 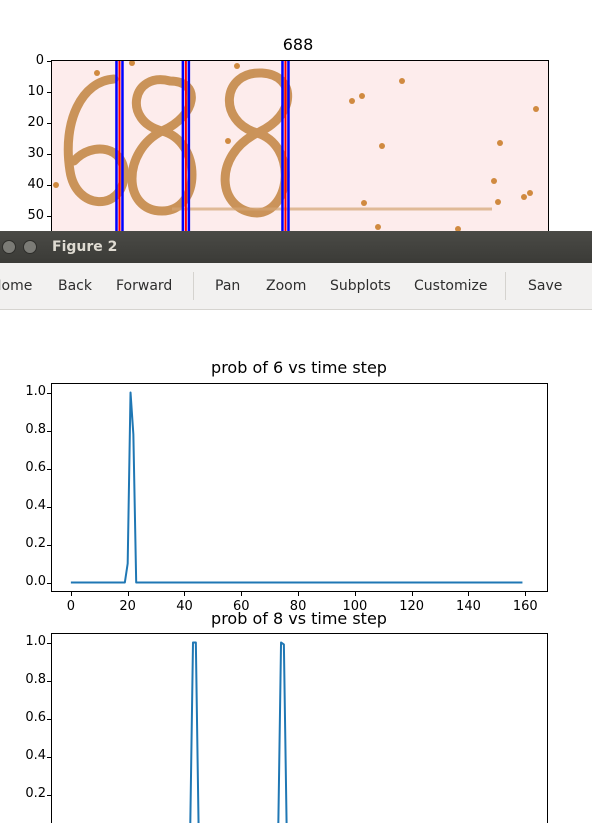 What do you see at coordinates (296, 367) in the screenshot?
I see `chart-1-title: prob of 6 vs time step` at bounding box center [296, 367].